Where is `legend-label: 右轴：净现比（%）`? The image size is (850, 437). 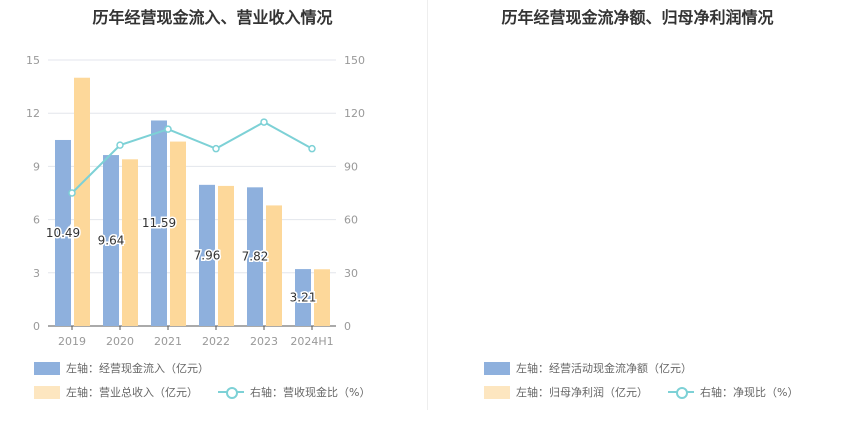 legend-label: 右轴：净现比（%） is located at coordinates (749, 392).